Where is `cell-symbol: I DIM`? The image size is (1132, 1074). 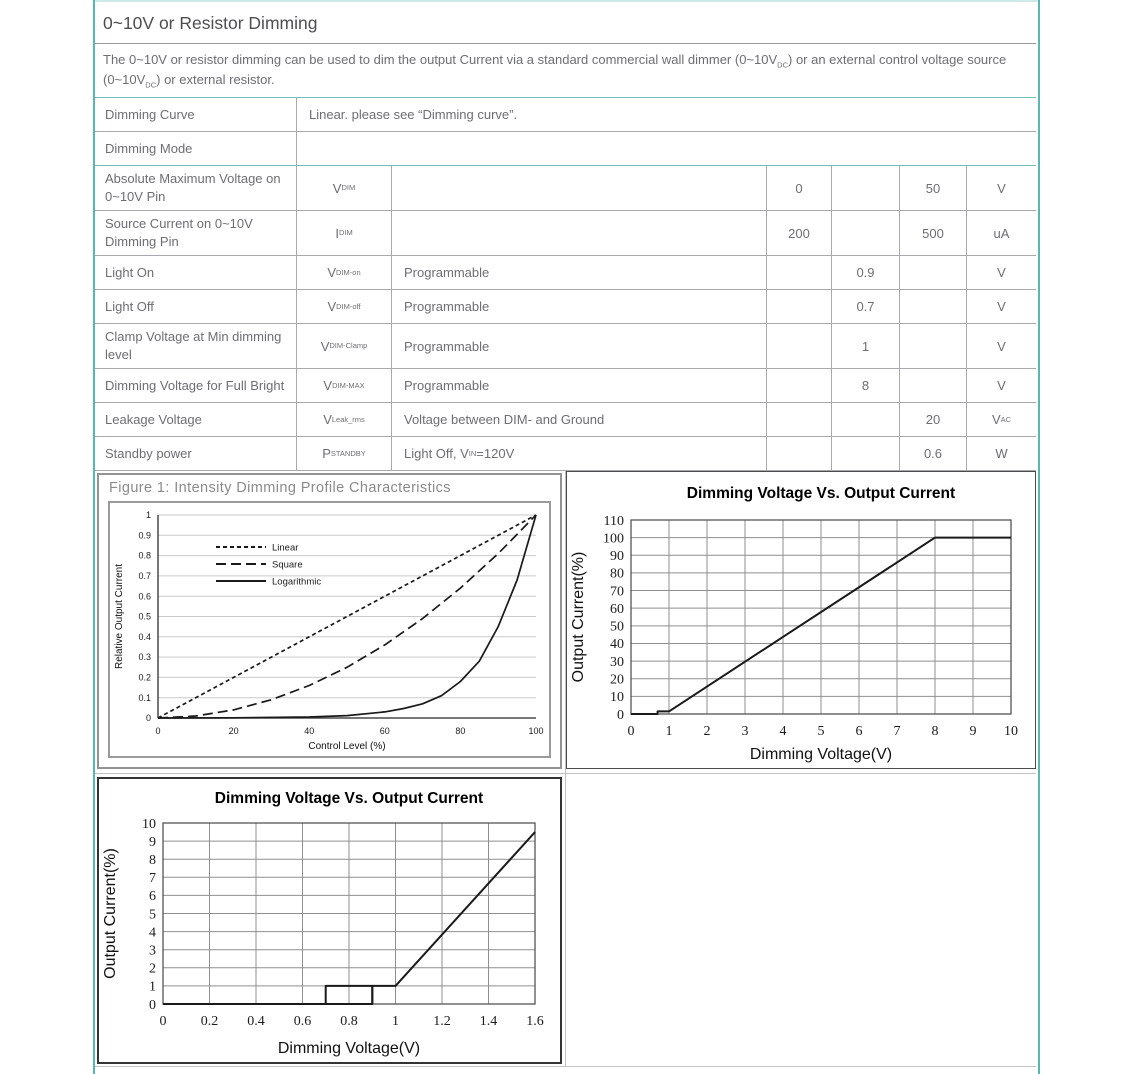
cell-symbol: I DIM is located at coordinates (344, 233).